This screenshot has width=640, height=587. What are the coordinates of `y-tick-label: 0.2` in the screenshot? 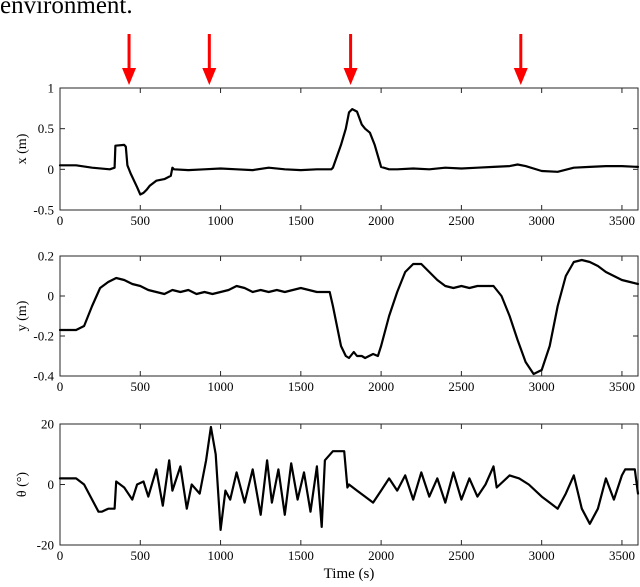 It's located at (46, 256).